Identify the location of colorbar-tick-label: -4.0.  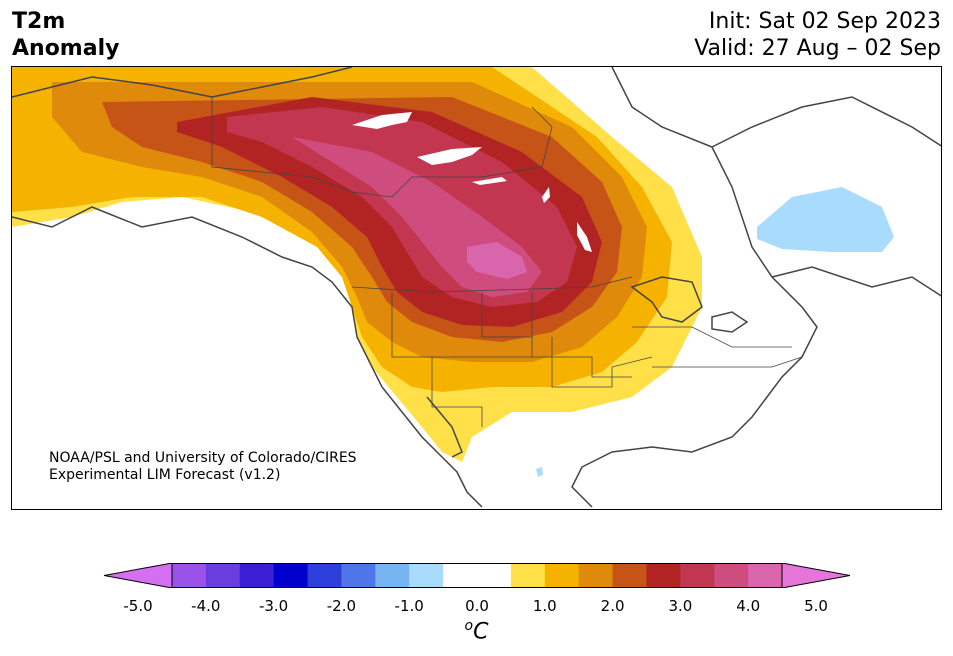
(206, 606).